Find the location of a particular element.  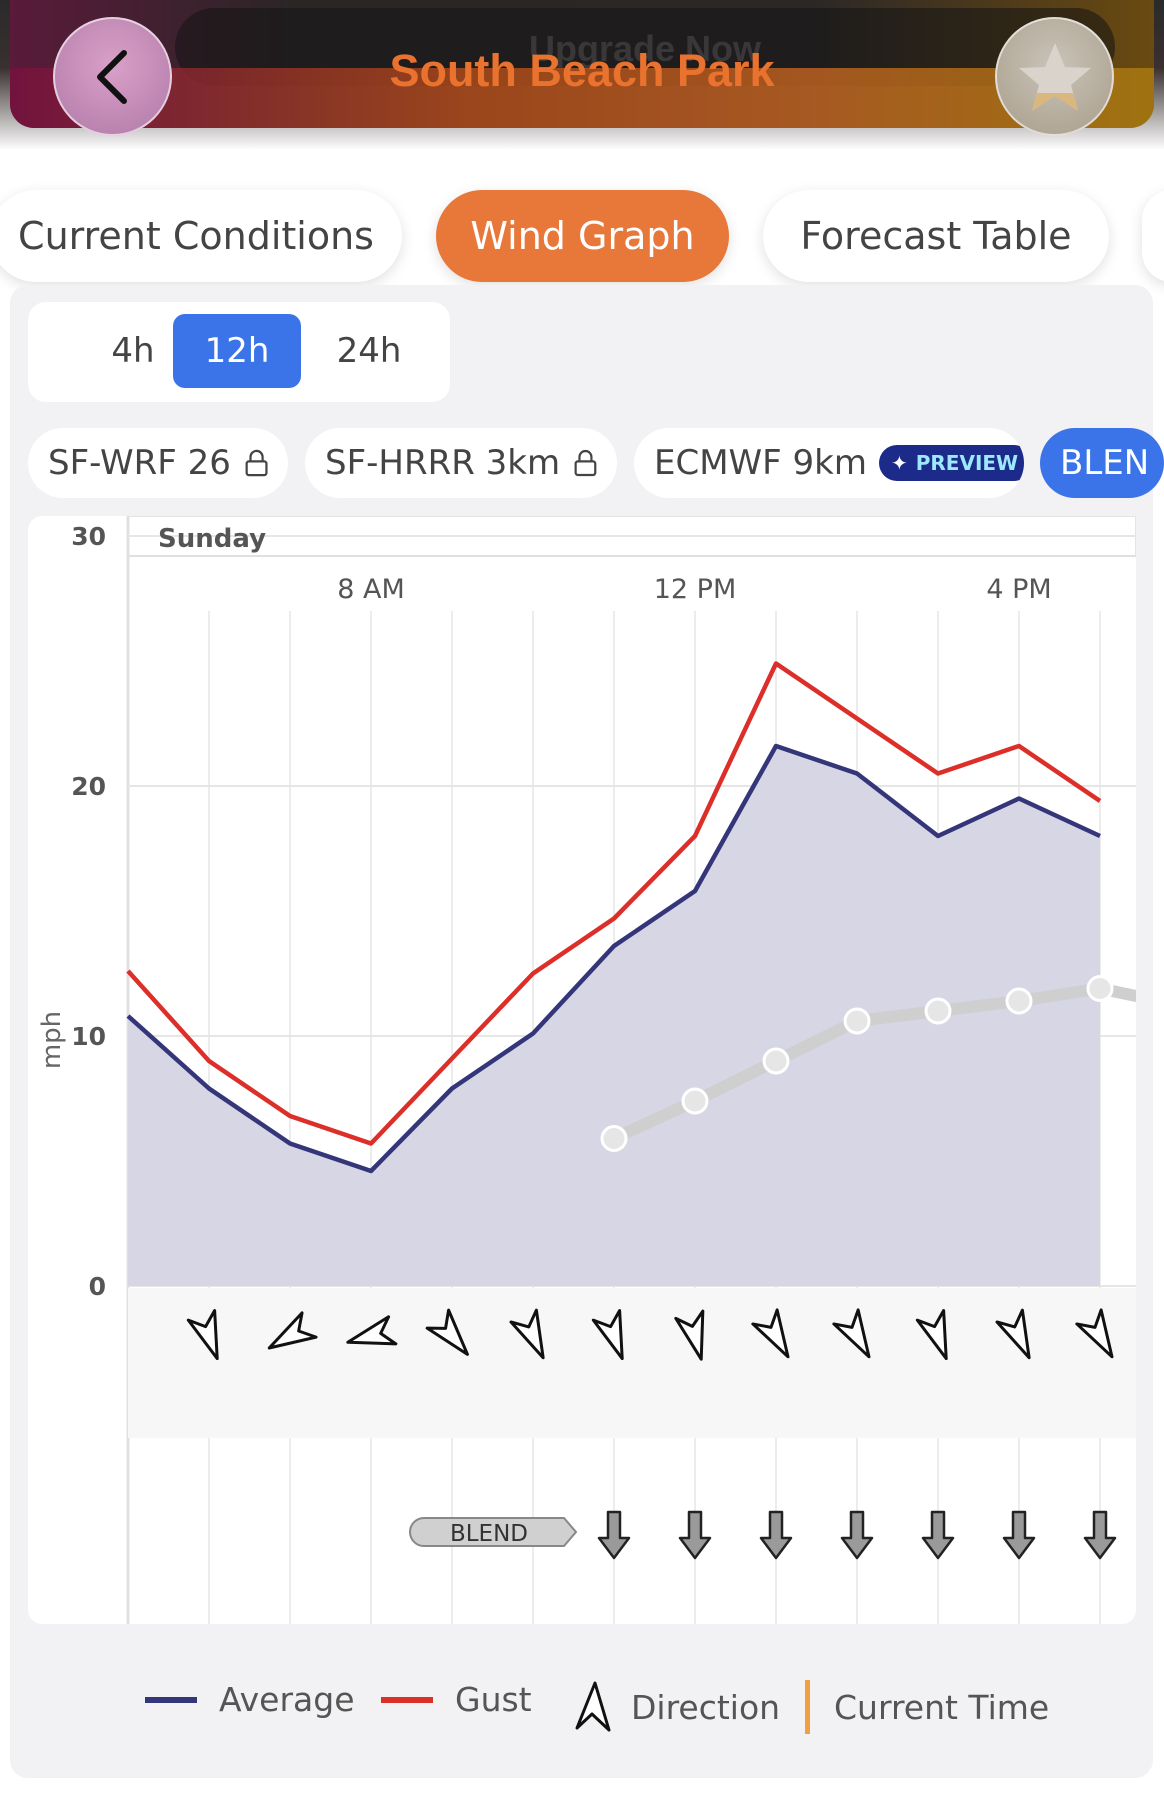

day-label: Sunday is located at coordinates (212, 539).